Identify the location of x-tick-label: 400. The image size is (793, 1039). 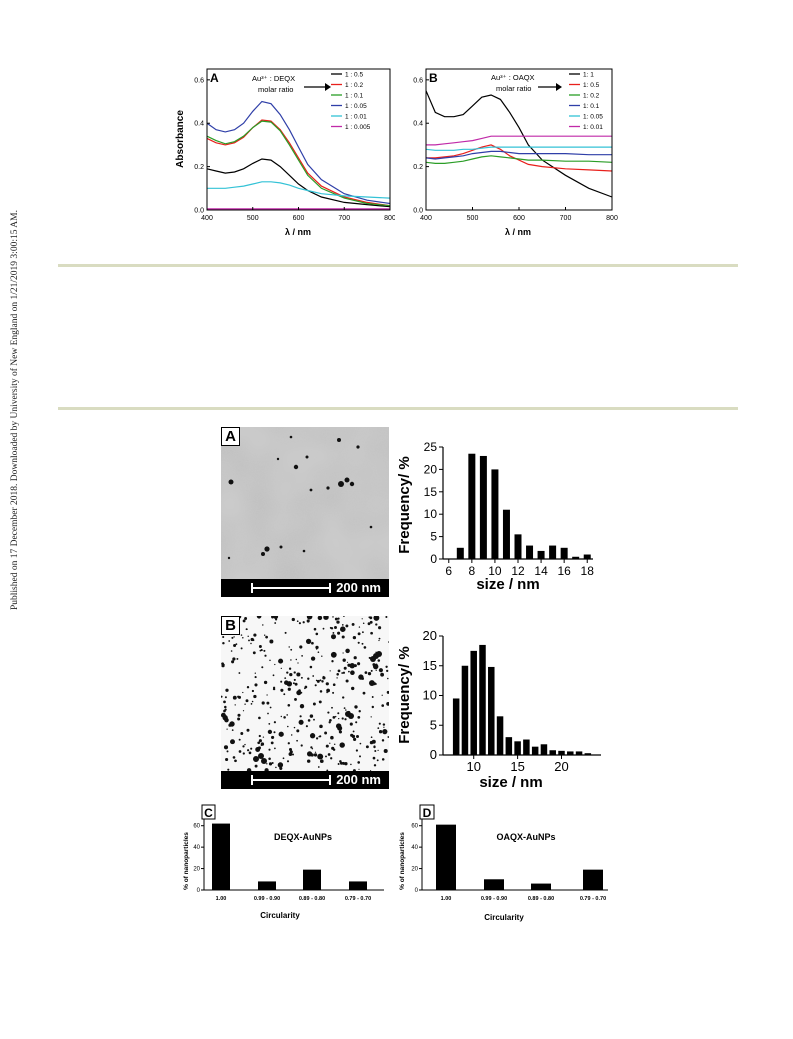
(207, 218).